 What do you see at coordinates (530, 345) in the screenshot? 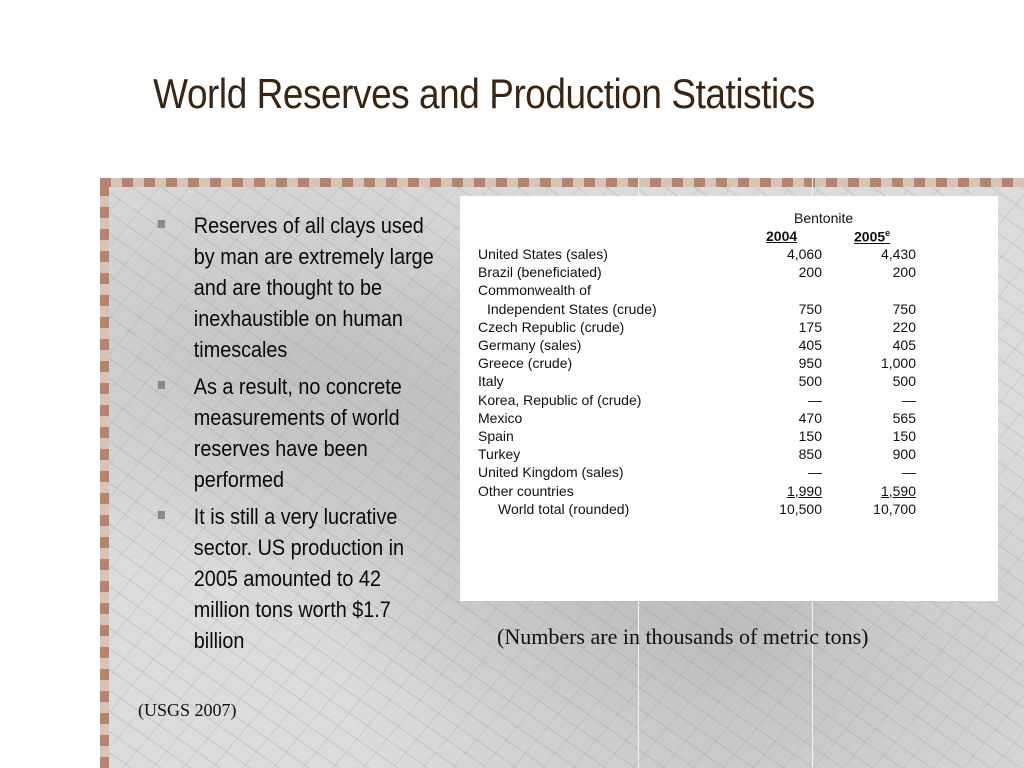
I see `row-country: Germany (sales)` at bounding box center [530, 345].